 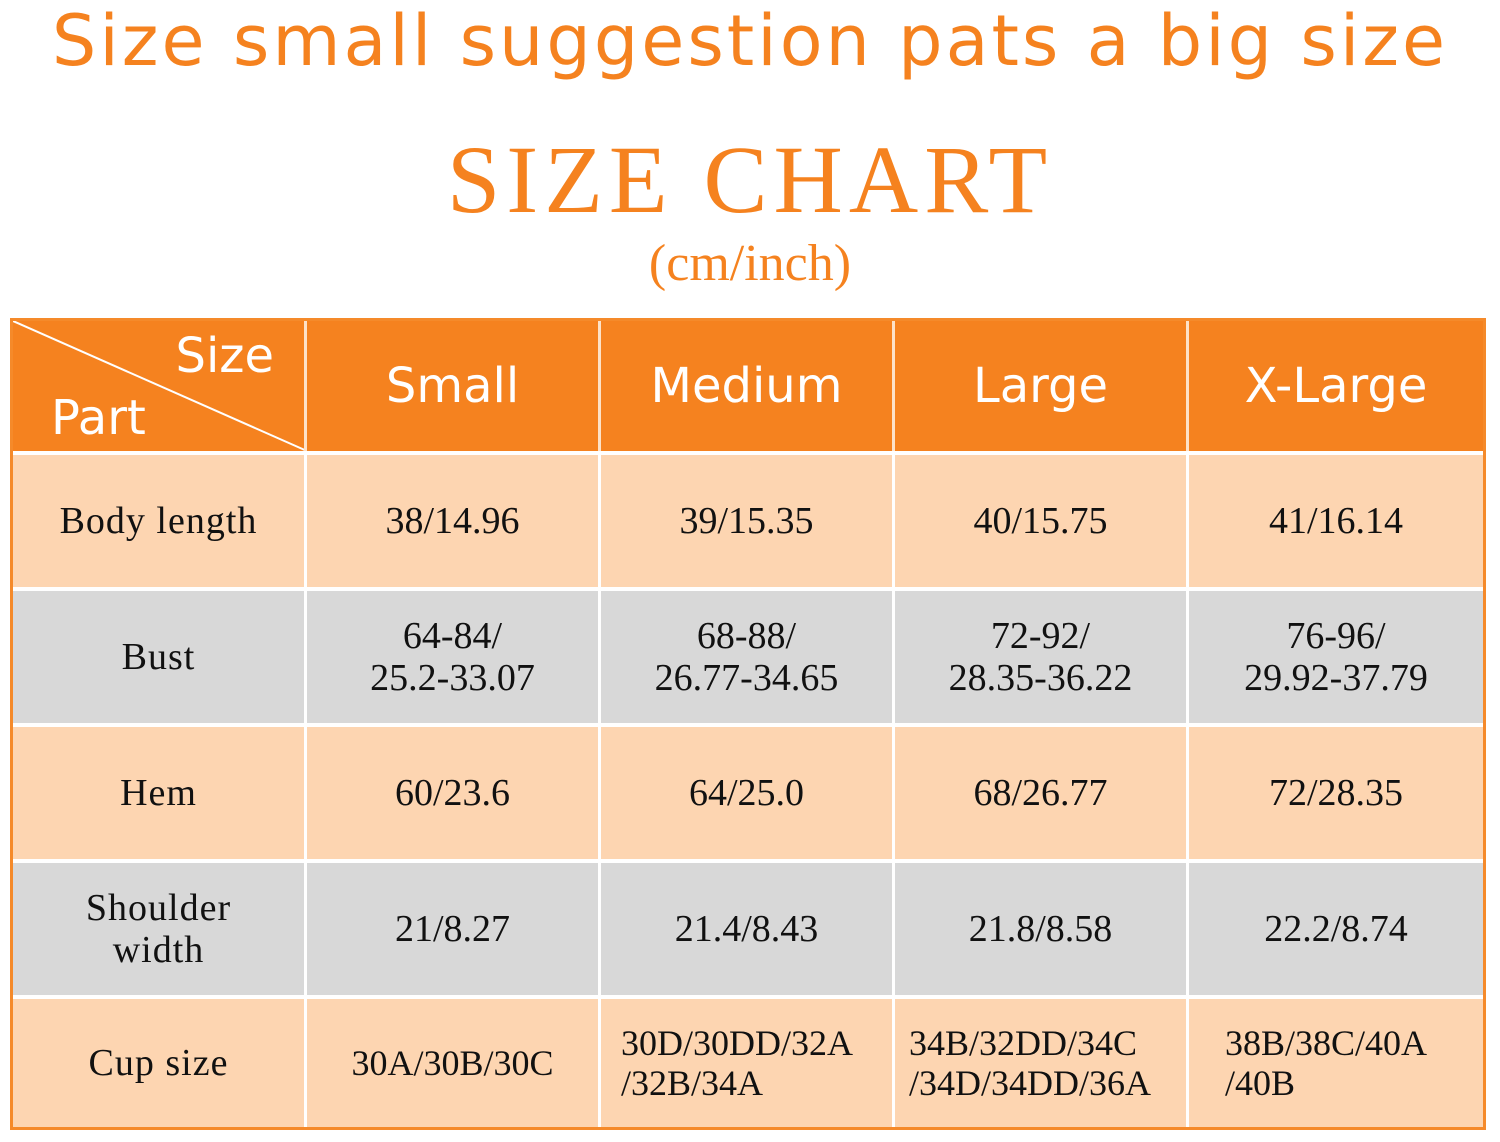 What do you see at coordinates (1042, 521) in the screenshot?
I see `table-cell: 40/15.75` at bounding box center [1042, 521].